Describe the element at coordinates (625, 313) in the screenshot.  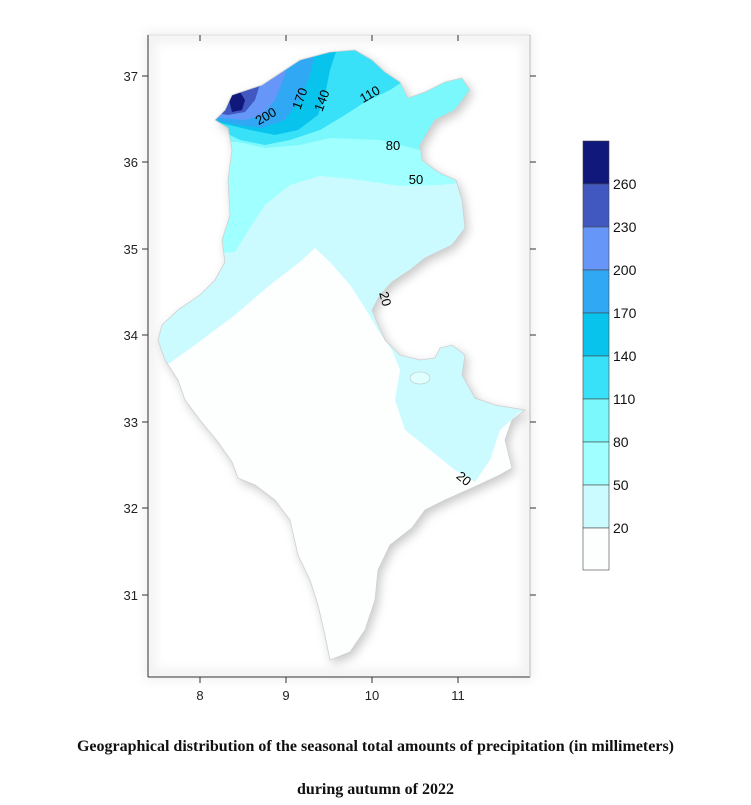
I see `legend-label: 170` at that location.